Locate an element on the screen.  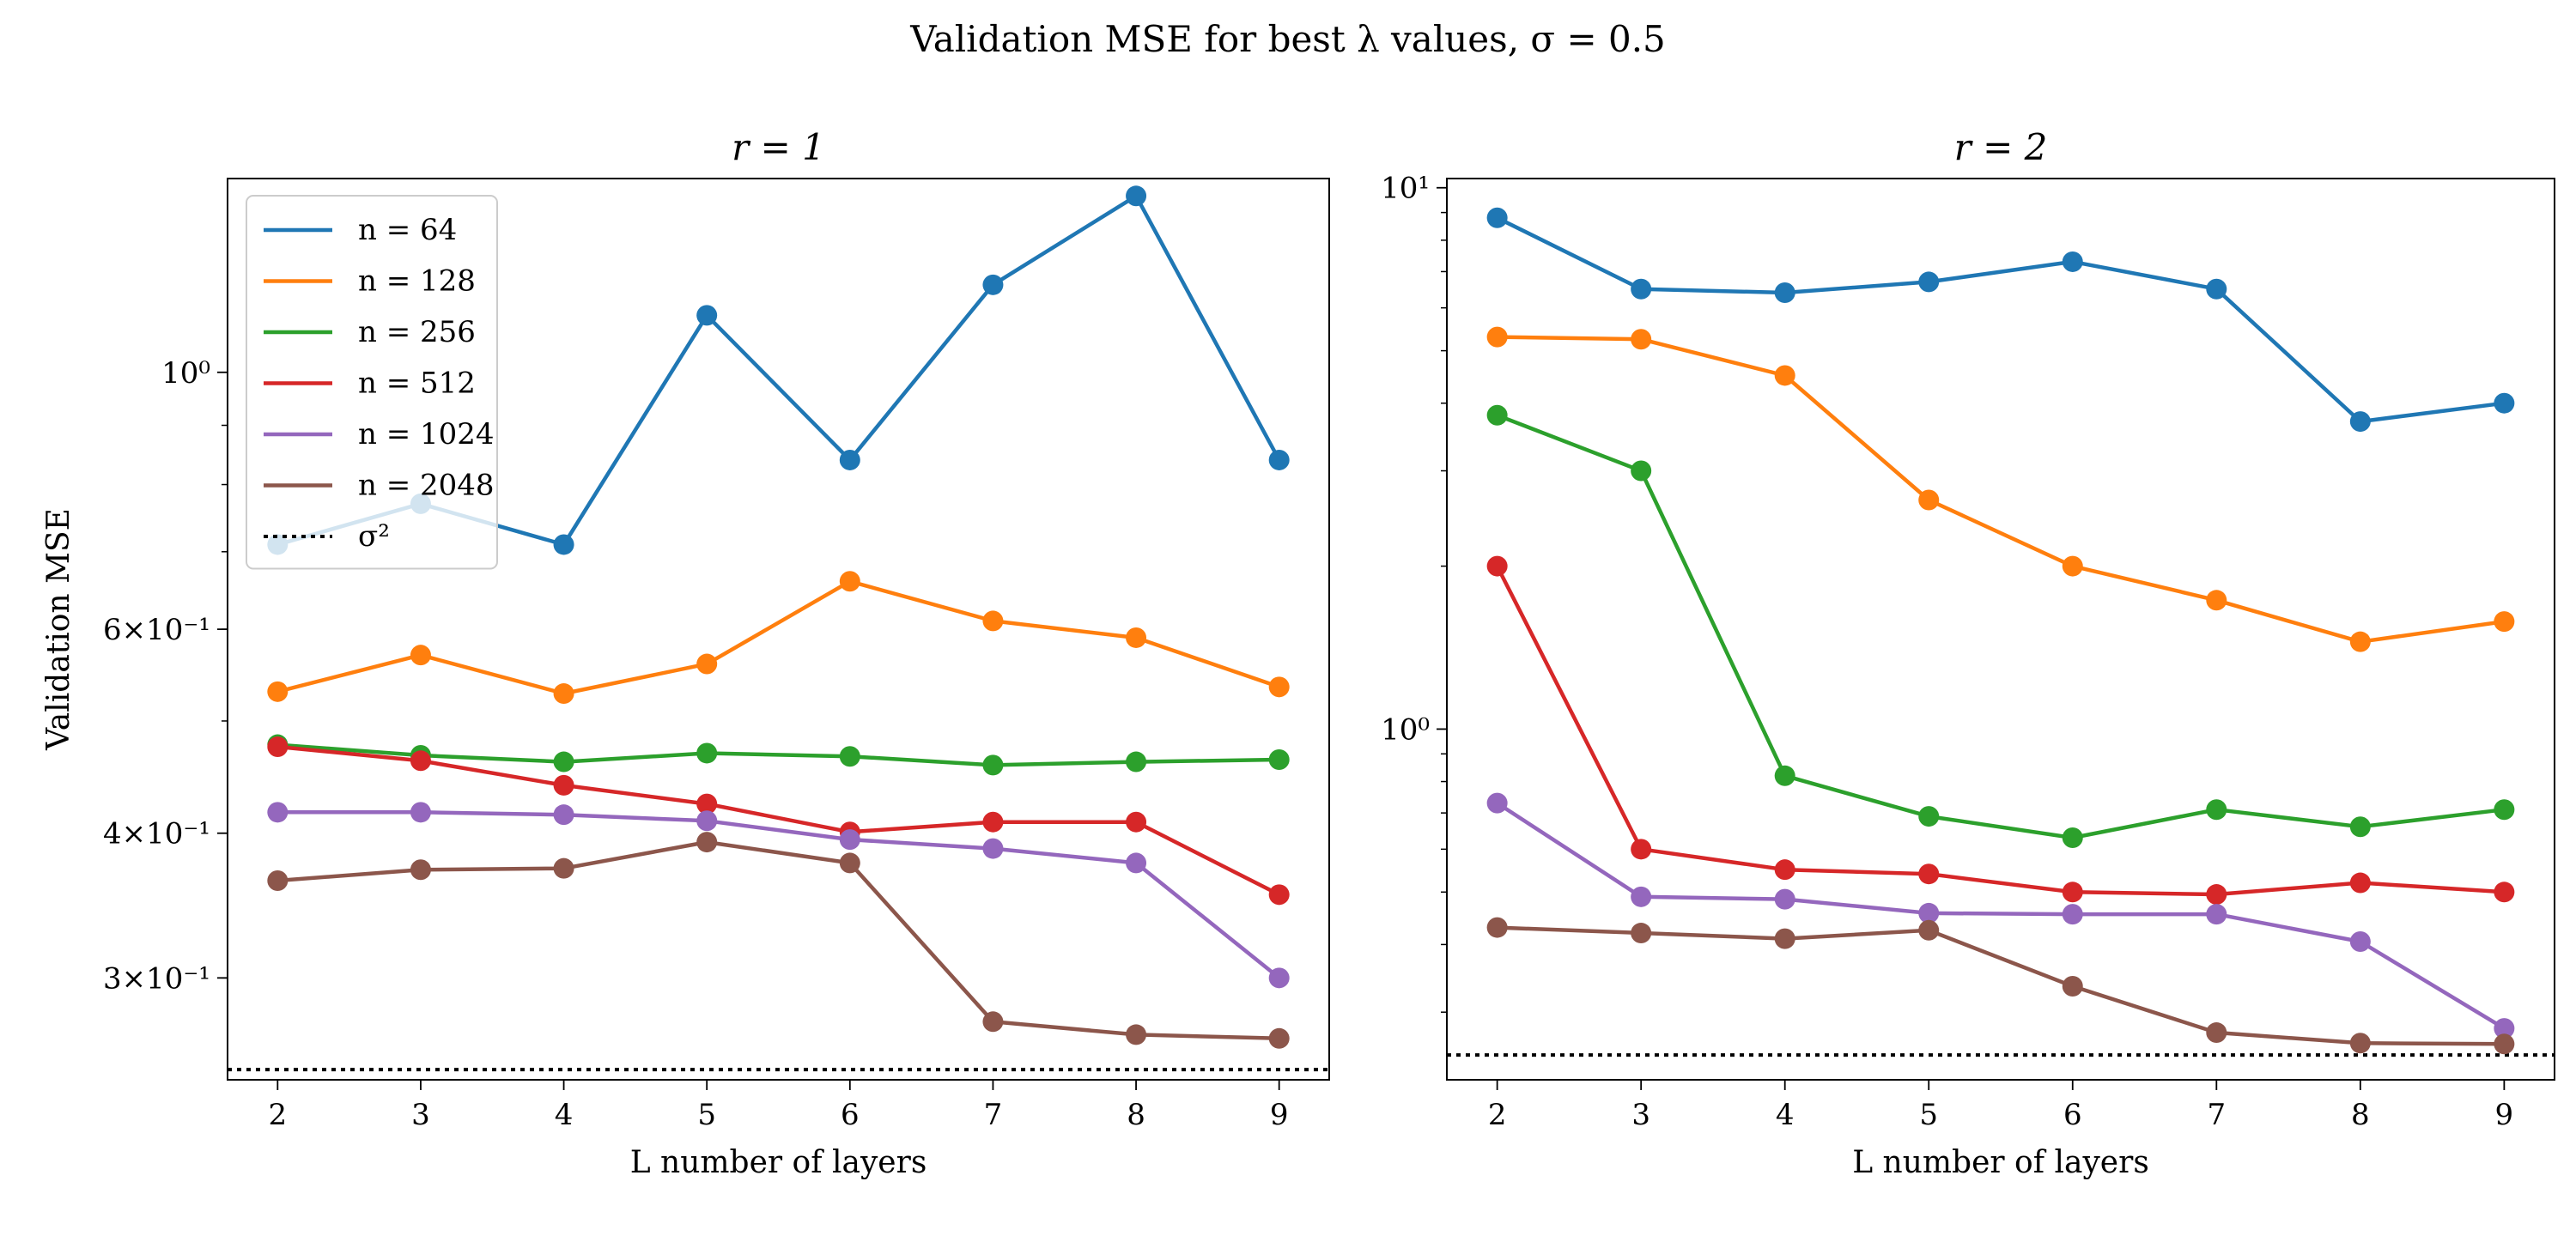
legend-label: n = 1024 is located at coordinates (426, 434).